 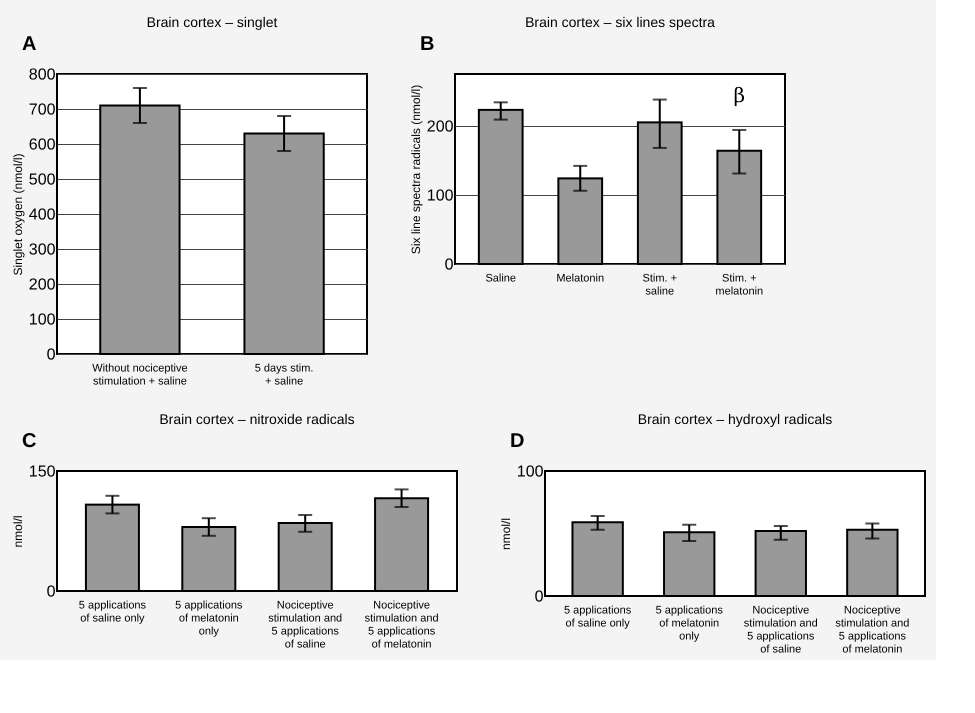 I want to click on y-tick-label: 700, so click(x=42, y=110).